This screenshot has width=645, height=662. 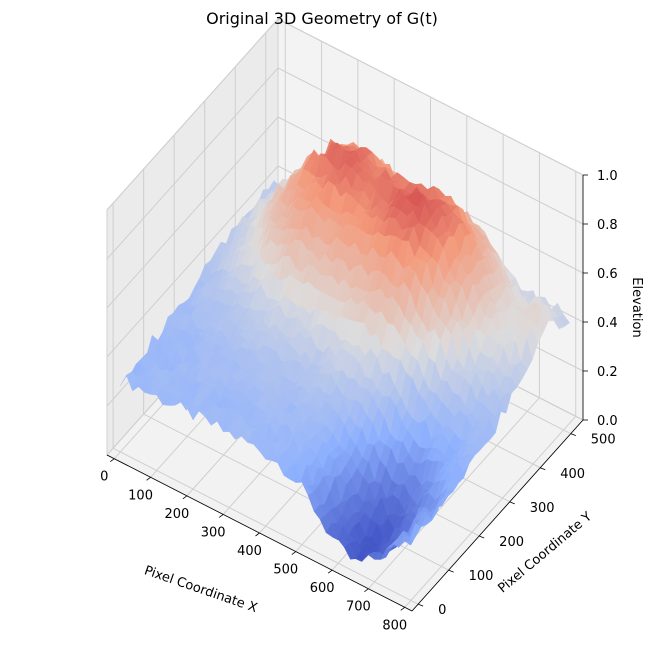 What do you see at coordinates (140, 495) in the screenshot?
I see `x-tick-label: 100` at bounding box center [140, 495].